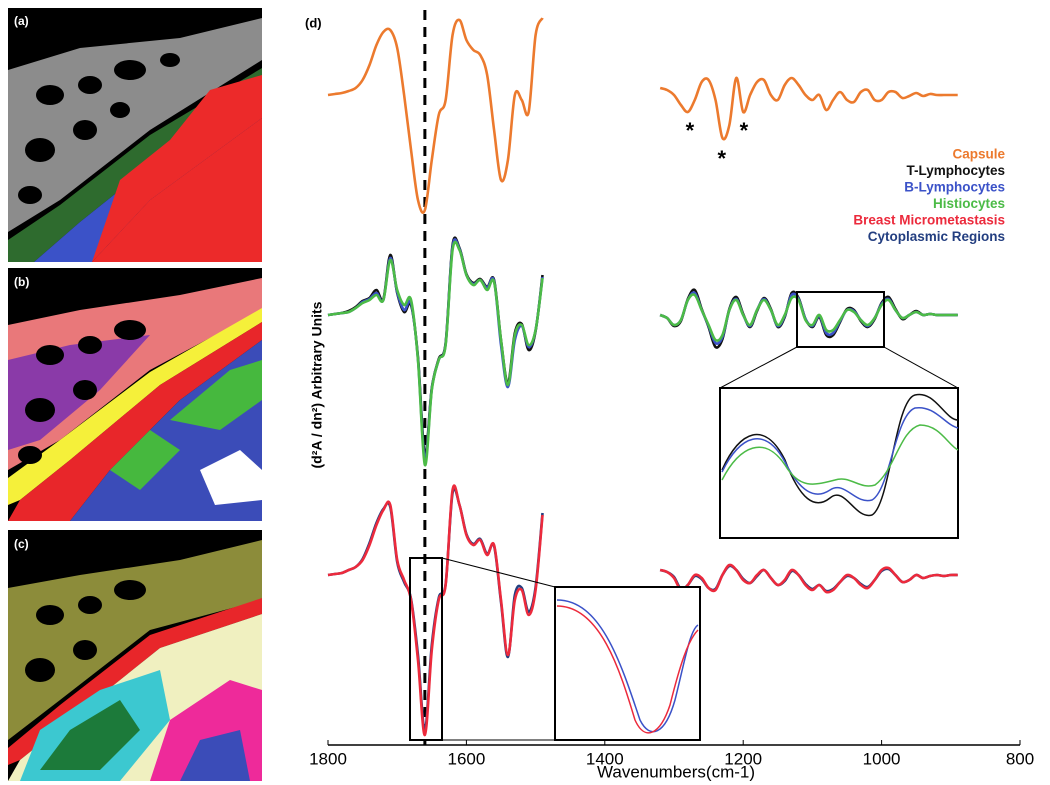  What do you see at coordinates (954, 187) in the screenshot?
I see `legend-entry: B-Lymphocytes` at bounding box center [954, 187].